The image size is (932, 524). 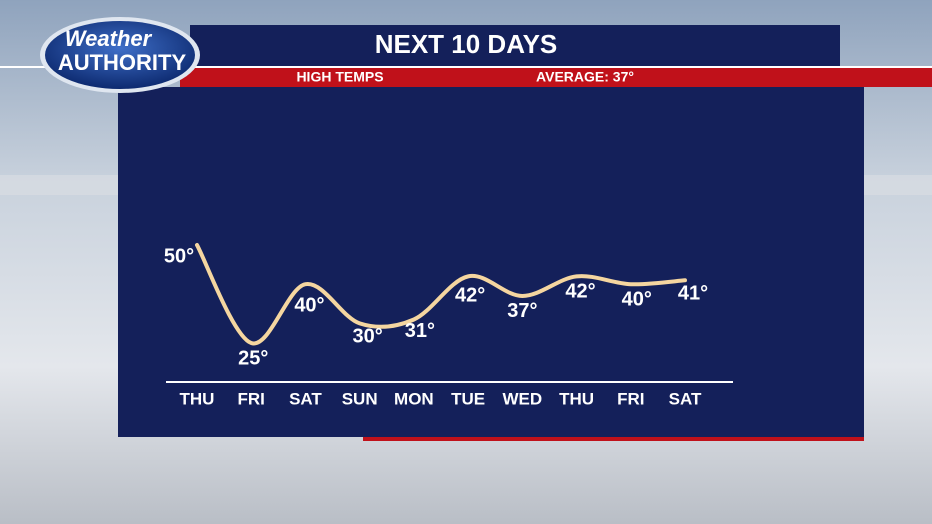 What do you see at coordinates (466, 44) in the screenshot?
I see `chart-title: NEXT 10 DAYS` at bounding box center [466, 44].